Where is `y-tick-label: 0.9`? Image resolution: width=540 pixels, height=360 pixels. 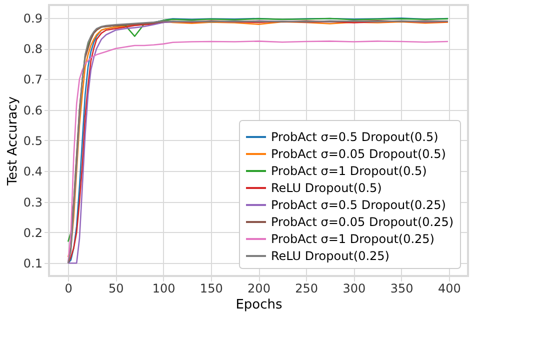
y-tick-label: 0.9 is located at coordinates (32, 18).